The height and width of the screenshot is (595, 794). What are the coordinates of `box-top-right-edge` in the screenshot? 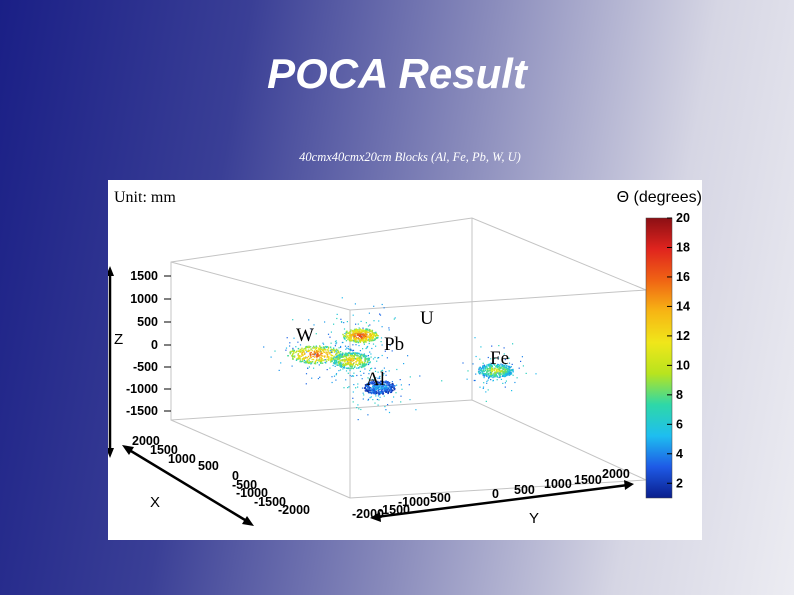 It's located at (498, 300).